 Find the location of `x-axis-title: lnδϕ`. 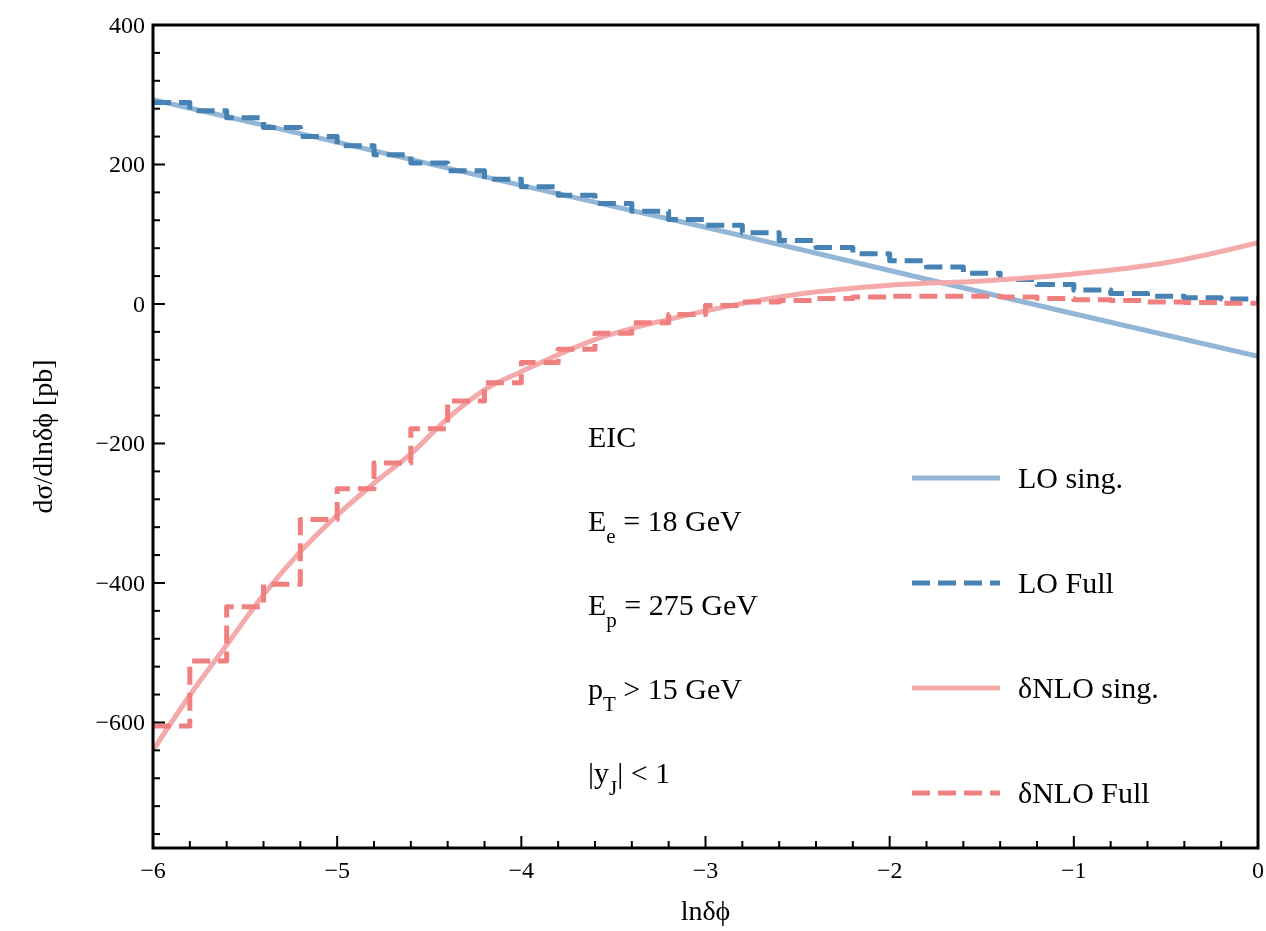

x-axis-title: lnδϕ is located at coordinates (705, 910).